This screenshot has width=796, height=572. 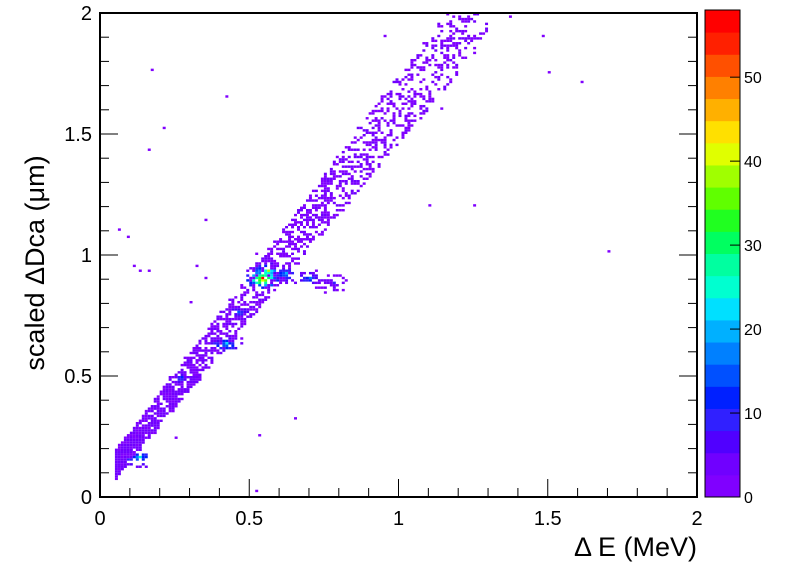 What do you see at coordinates (753, 330) in the screenshot?
I see `color-scale-label: 20` at bounding box center [753, 330].